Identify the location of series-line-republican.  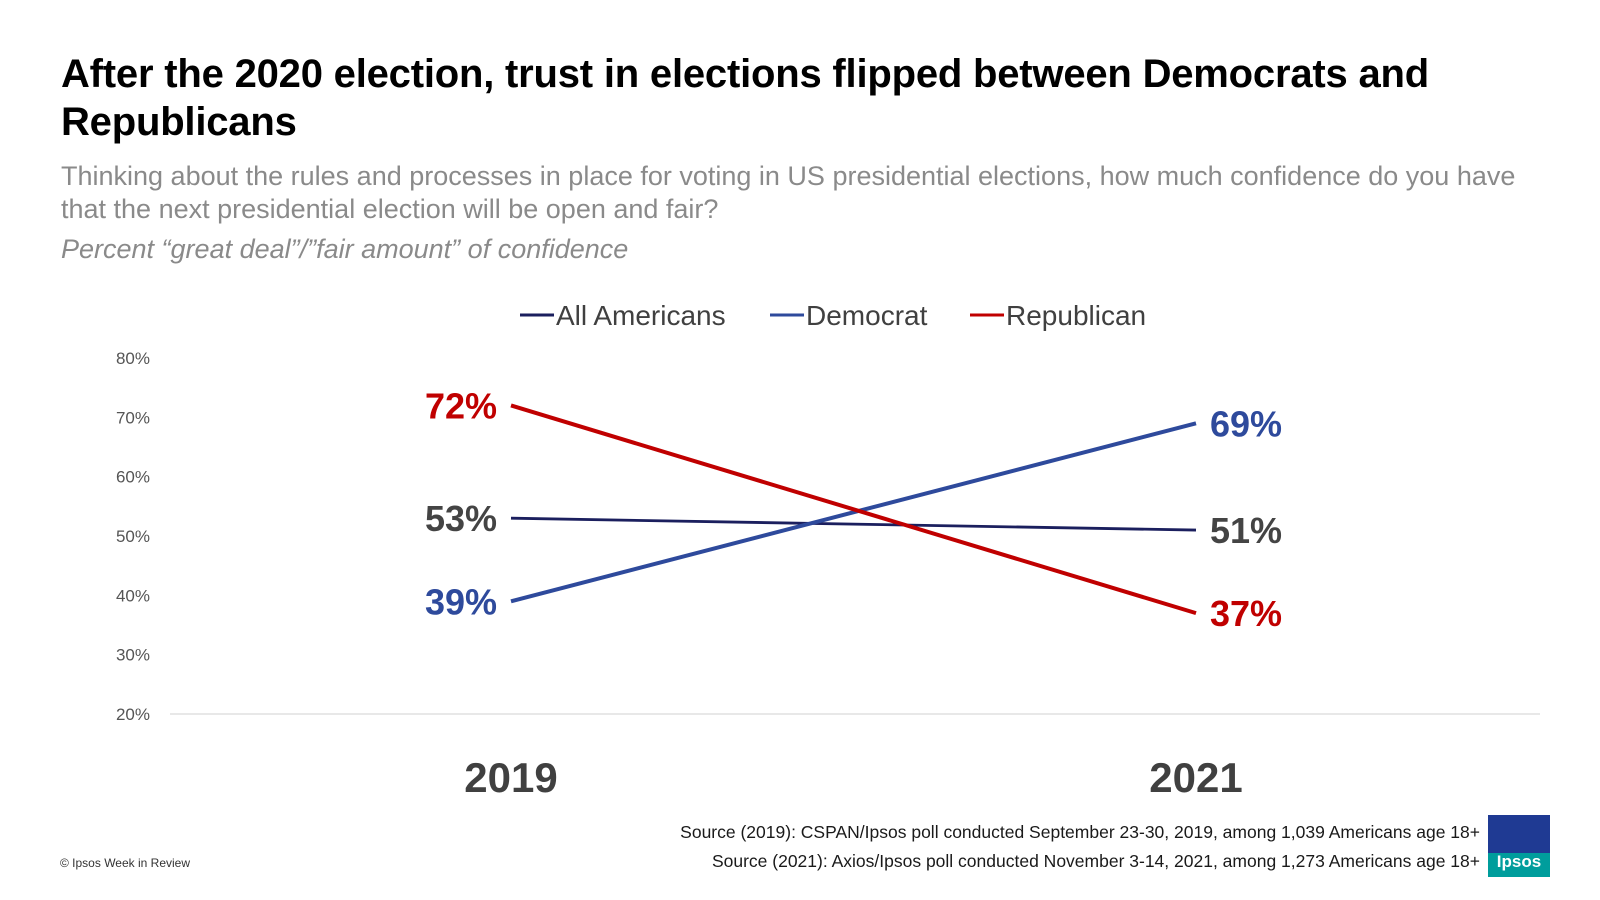
(853, 509).